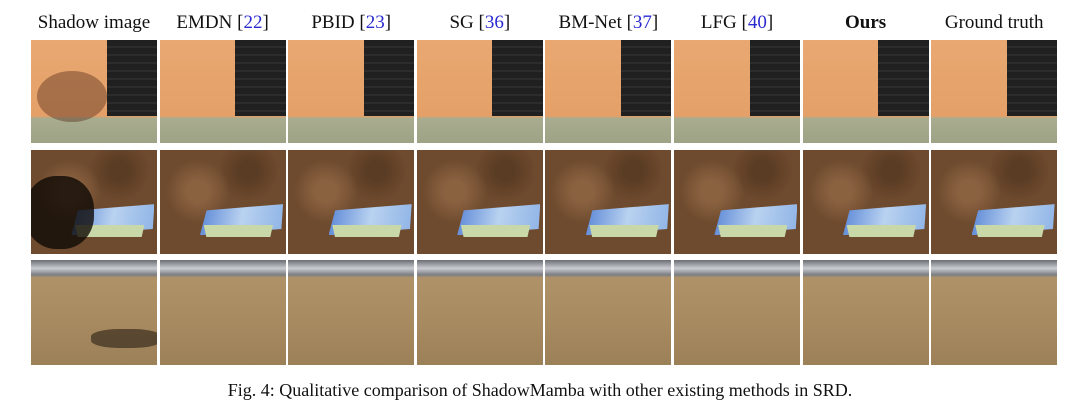 This screenshot has height=416, width=1080. I want to click on header-text: EMDN [, so click(210, 22).